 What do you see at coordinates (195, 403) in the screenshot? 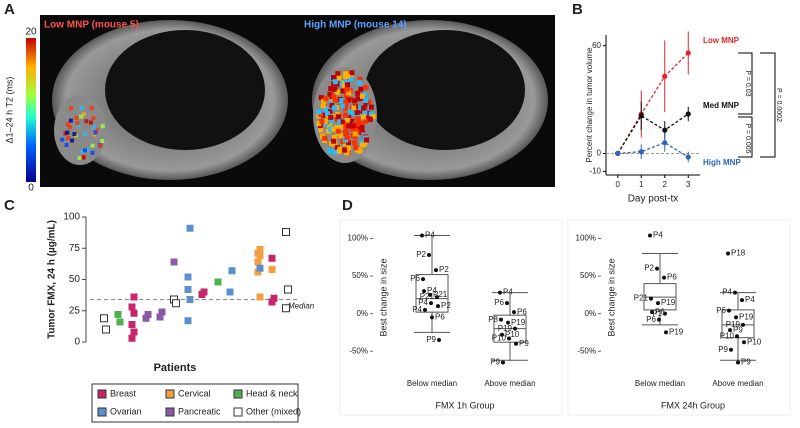
I see `legend-box` at bounding box center [195, 403].